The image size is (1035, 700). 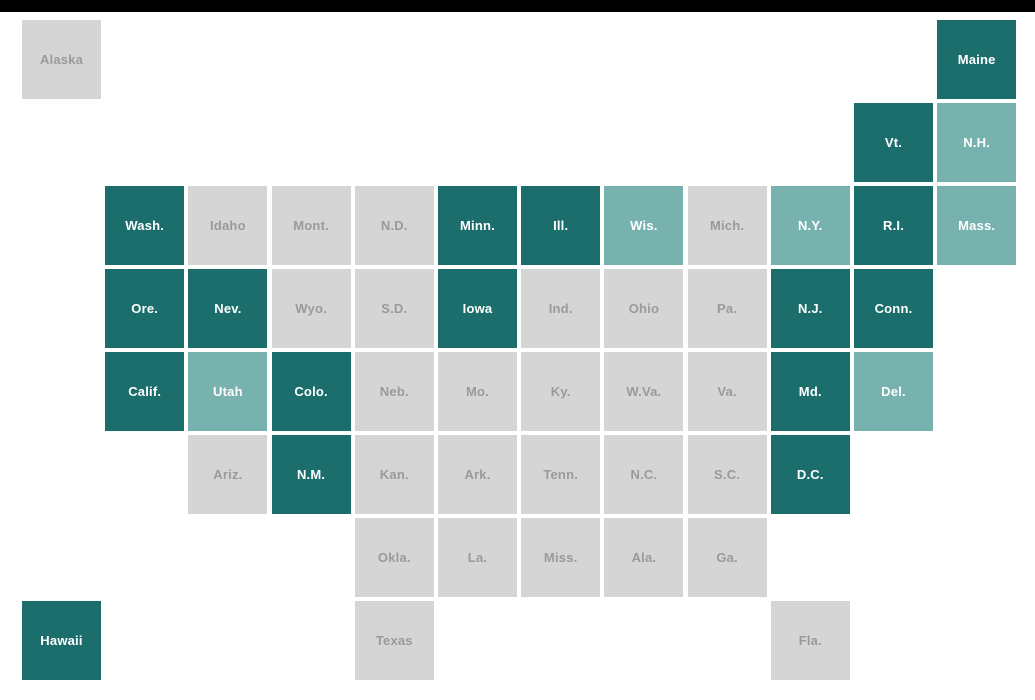 I want to click on state-tile-mass: Mass., so click(x=977, y=225).